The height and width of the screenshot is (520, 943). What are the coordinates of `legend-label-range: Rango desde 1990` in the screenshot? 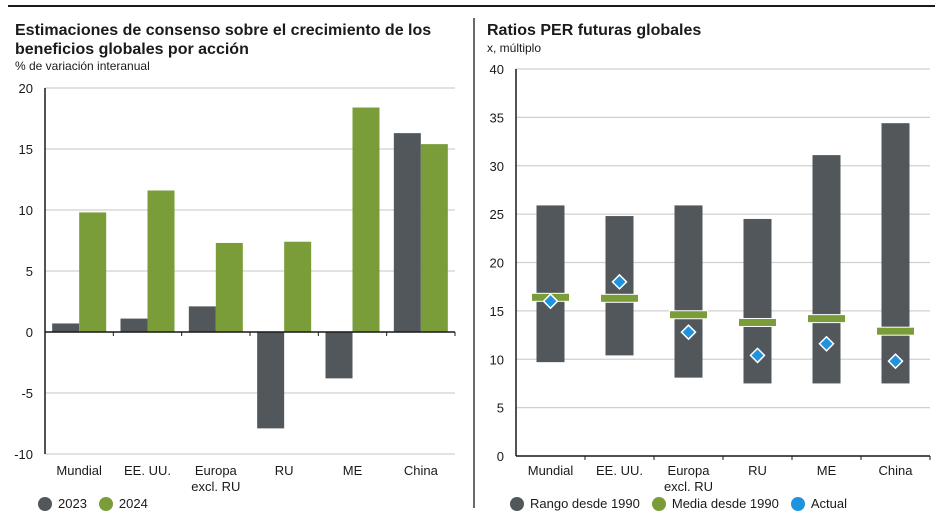 It's located at (585, 503).